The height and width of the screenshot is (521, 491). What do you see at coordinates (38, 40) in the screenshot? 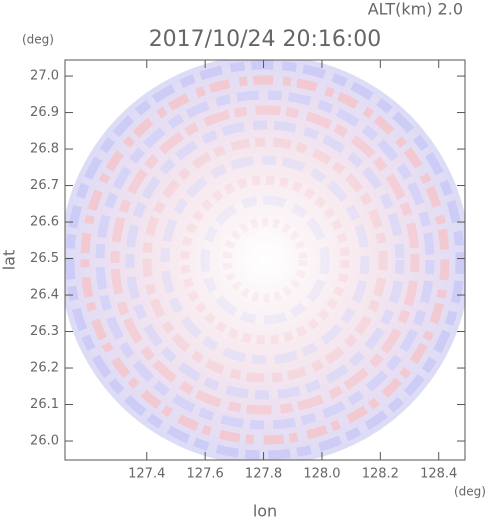
I see `y-unit: (deg)` at bounding box center [38, 40].